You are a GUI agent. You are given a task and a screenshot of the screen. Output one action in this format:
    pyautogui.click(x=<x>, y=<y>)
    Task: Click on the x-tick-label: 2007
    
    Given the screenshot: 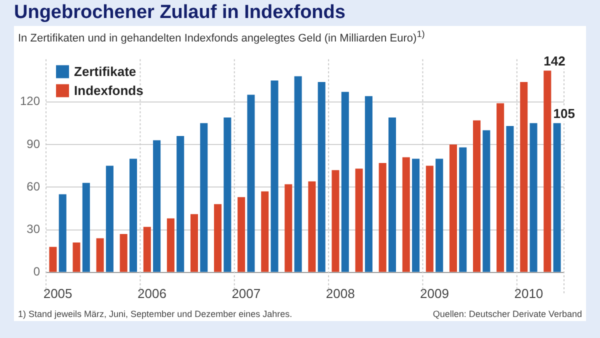 What is the action you would take?
    pyautogui.click(x=246, y=292)
    